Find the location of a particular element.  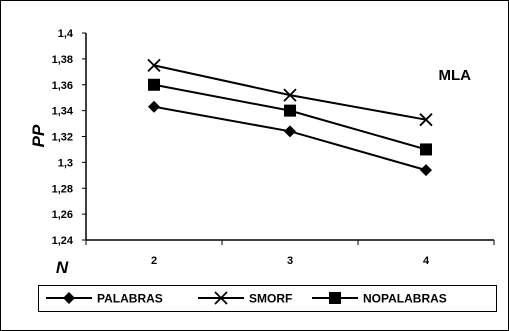

chart-annotation: MLA is located at coordinates (455, 75).